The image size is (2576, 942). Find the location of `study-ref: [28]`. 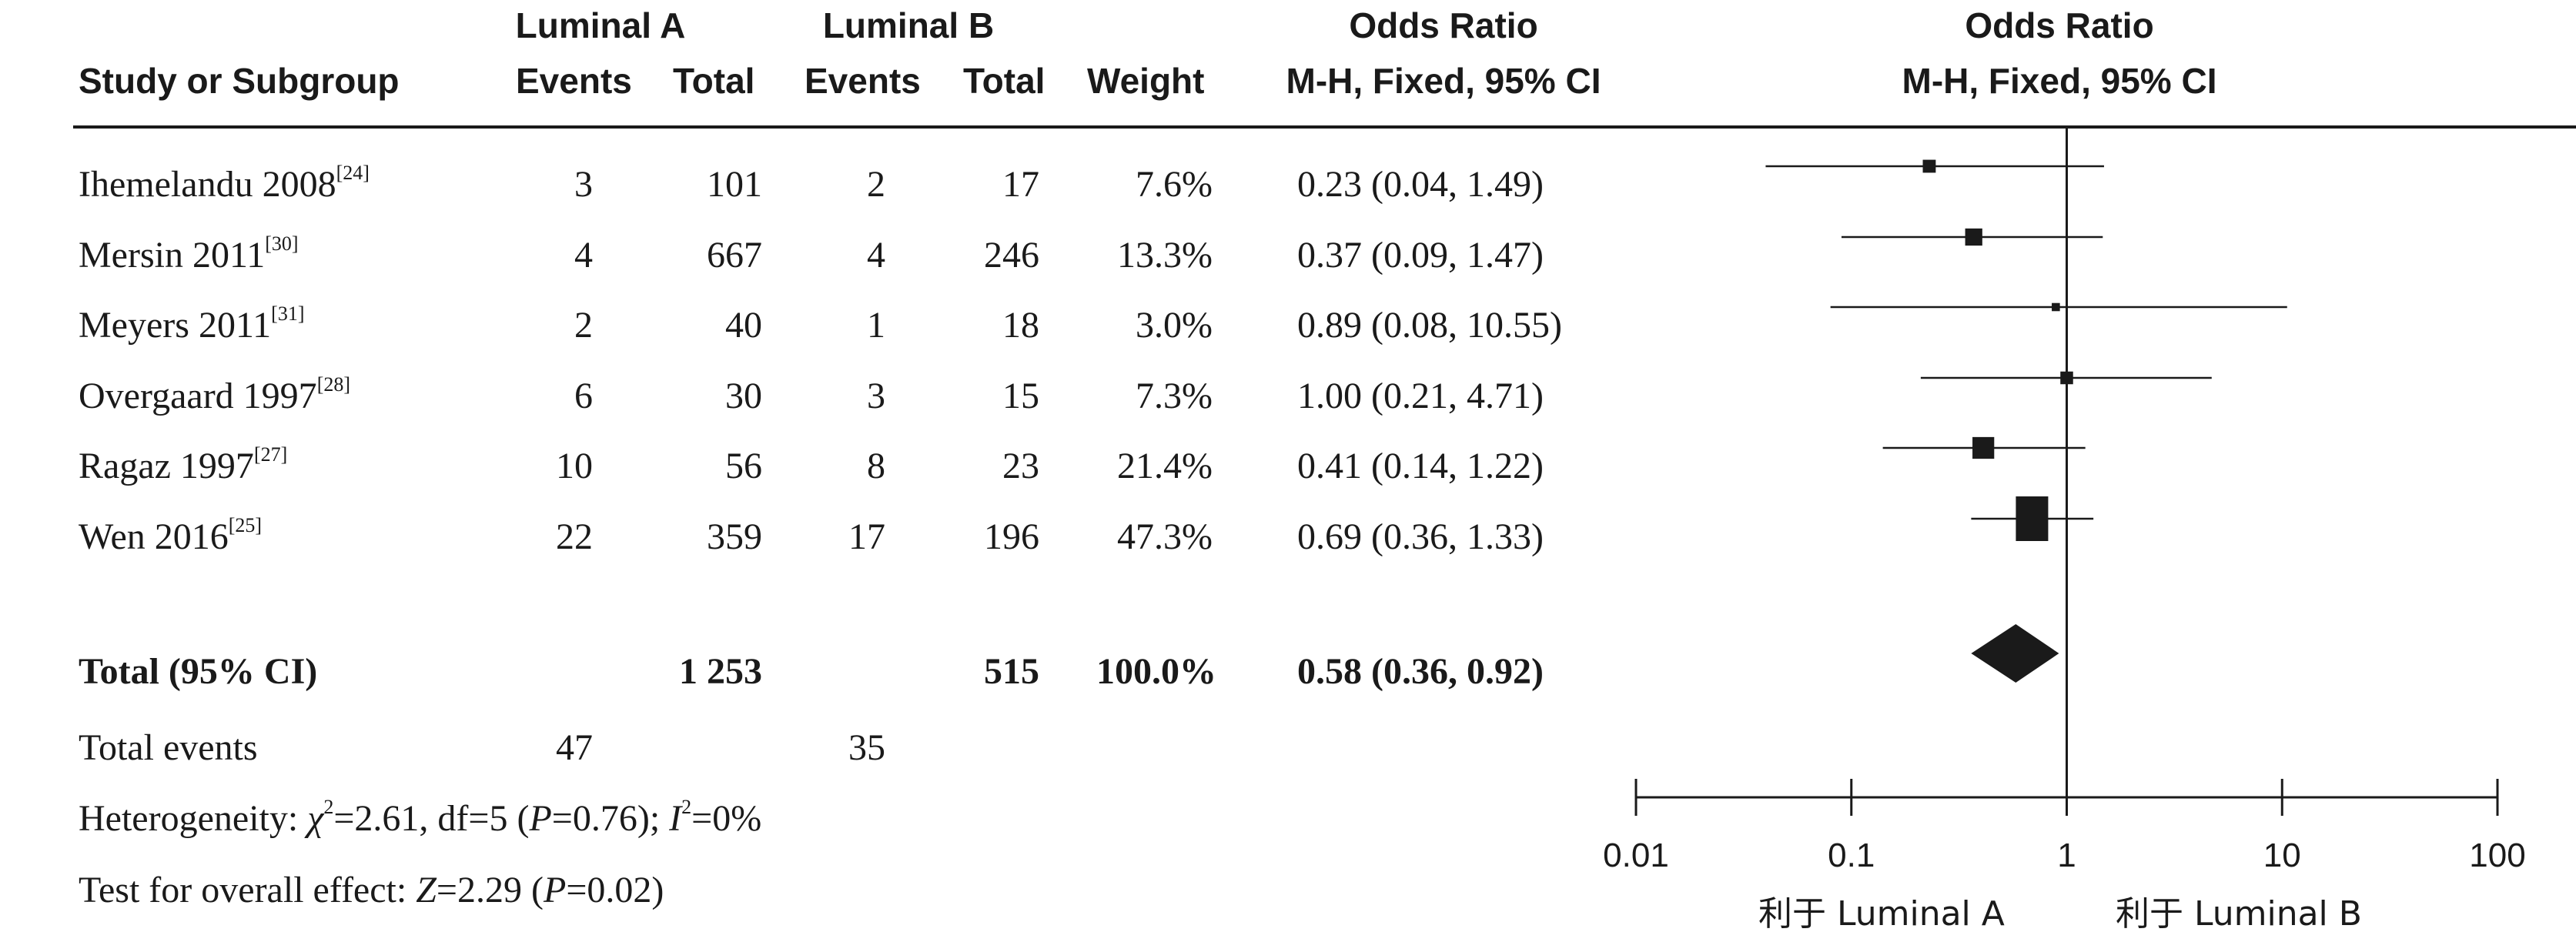

study-ref: [28] is located at coordinates (334, 384).